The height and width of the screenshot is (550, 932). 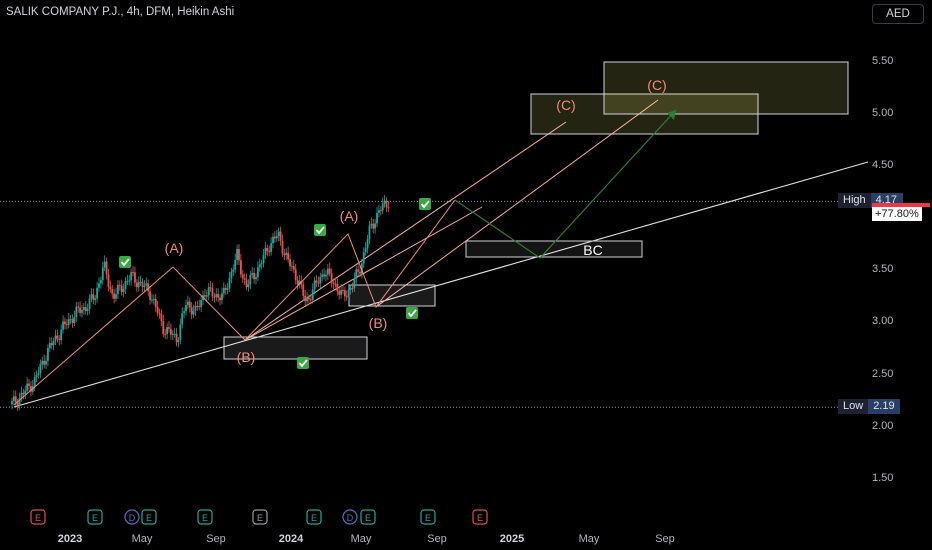 I want to click on event-letter: D, so click(x=350, y=518).